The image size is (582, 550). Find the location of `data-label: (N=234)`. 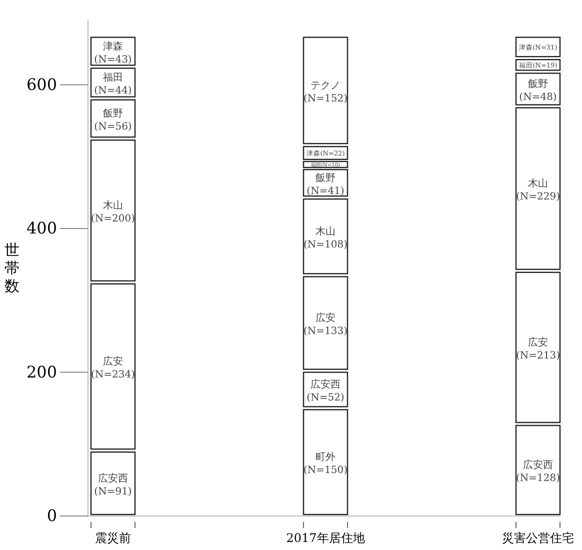

data-label: (N=234) is located at coordinates (113, 374).